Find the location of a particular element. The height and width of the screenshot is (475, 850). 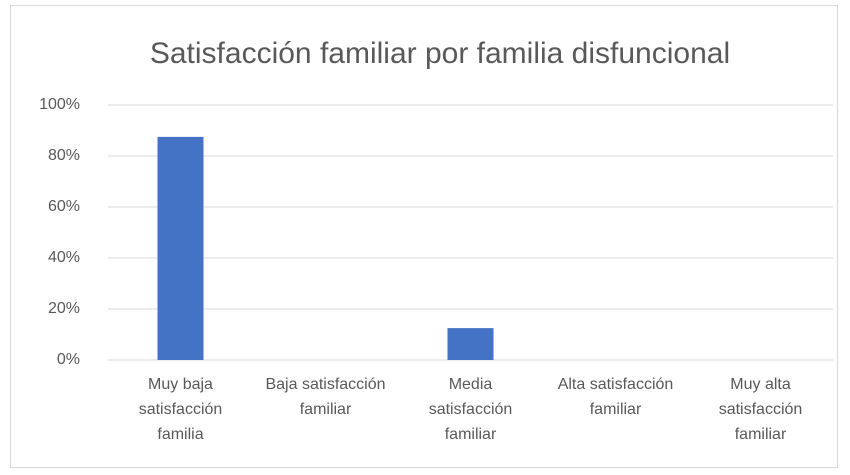

x-tick-label: Muy alta satisfacción familiar is located at coordinates (760, 409).